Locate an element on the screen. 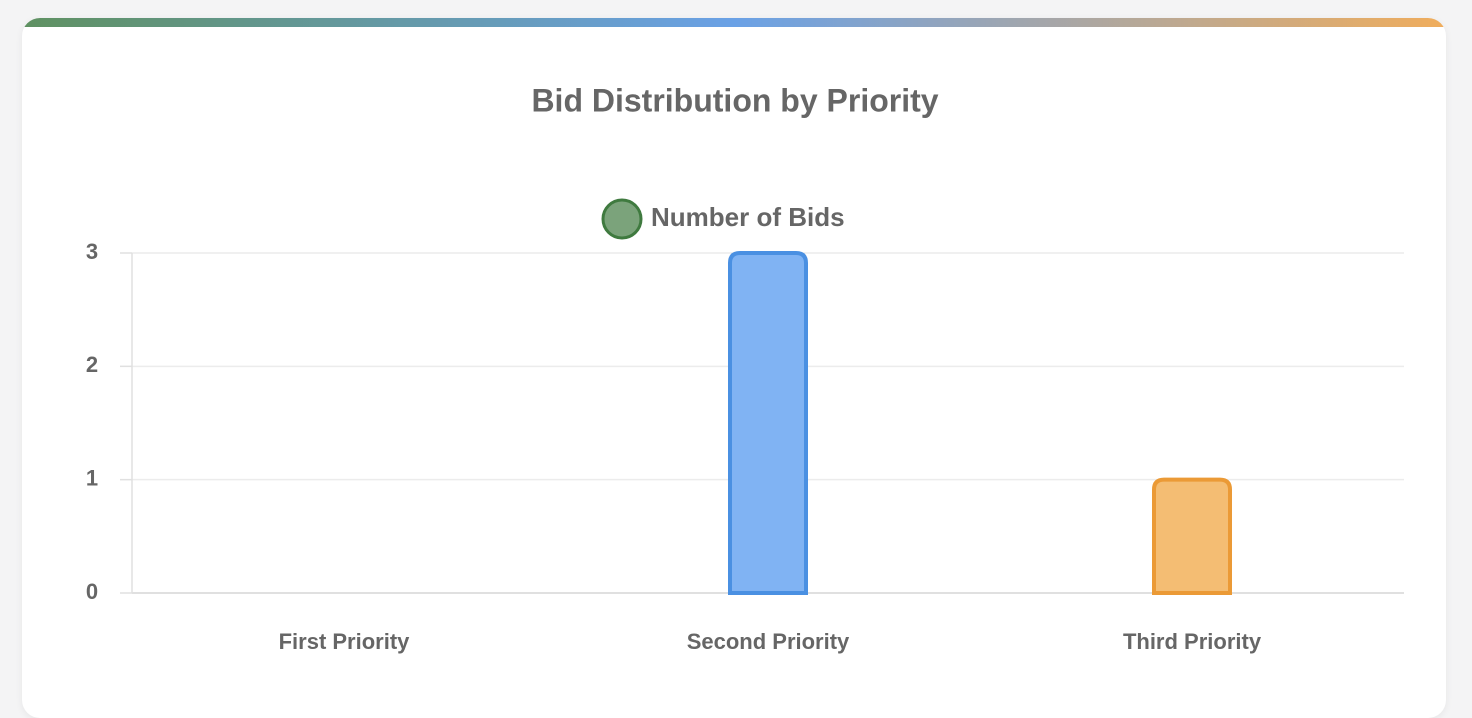 This screenshot has height=718, width=1472. x-tick-label: Third Priority is located at coordinates (1192, 641).